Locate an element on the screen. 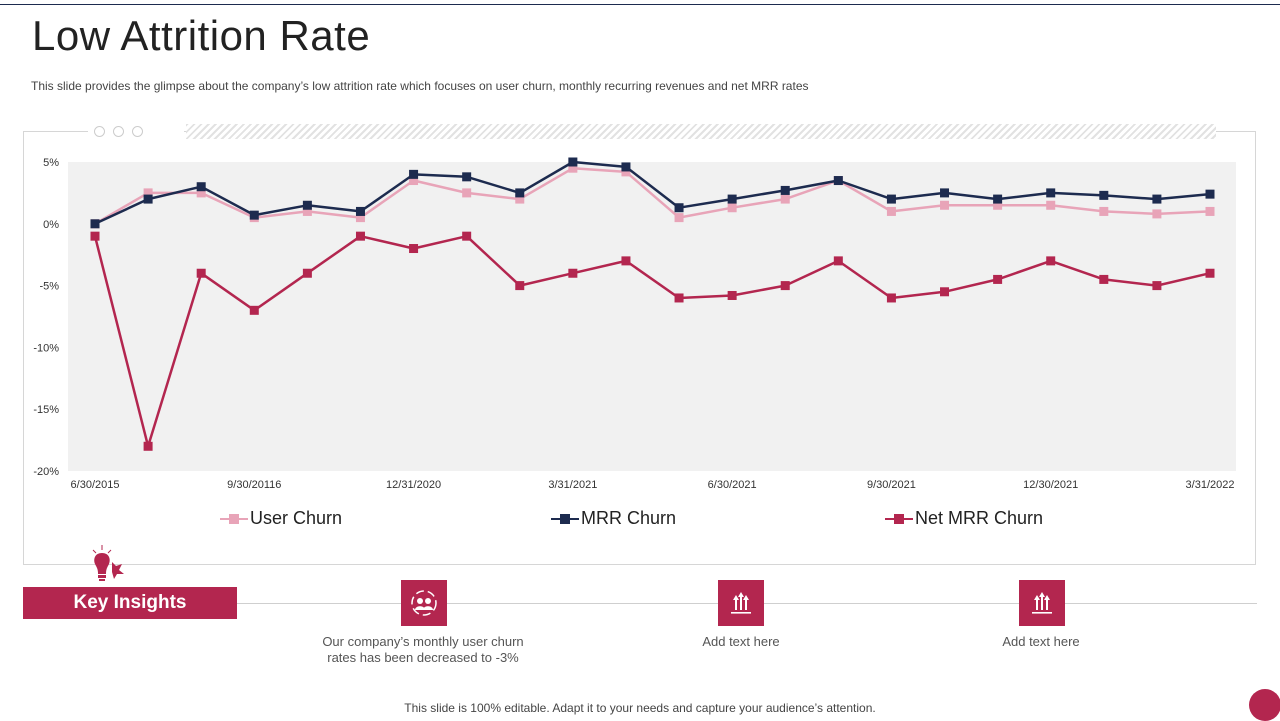  legend-label-net-mrr-churn: Net MRR Churn is located at coordinates (979, 518).